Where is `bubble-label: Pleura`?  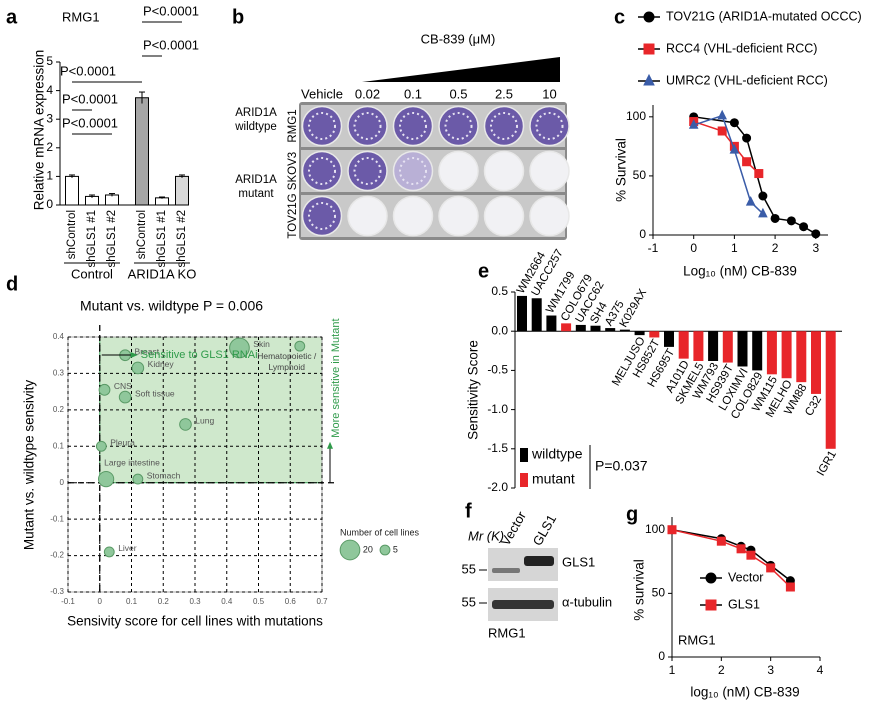
bubble-label: Pleura is located at coordinates (122, 443).